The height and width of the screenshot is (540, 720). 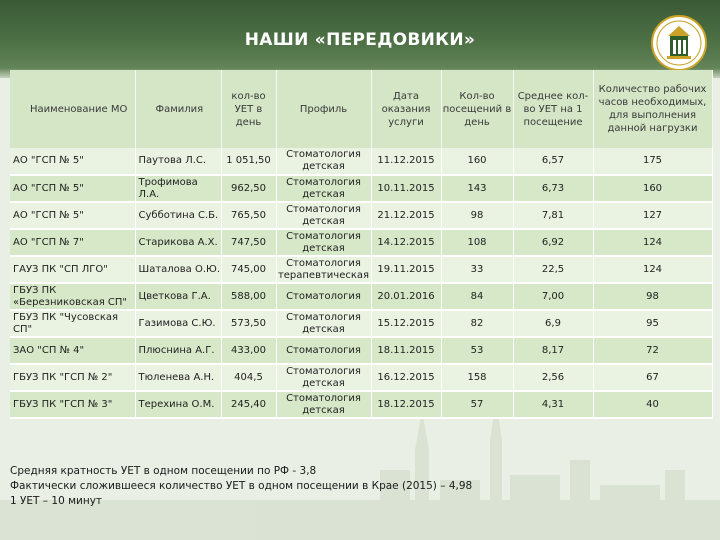 I want to click on column-header-mo: Наименование МО, so click(x=73, y=109).